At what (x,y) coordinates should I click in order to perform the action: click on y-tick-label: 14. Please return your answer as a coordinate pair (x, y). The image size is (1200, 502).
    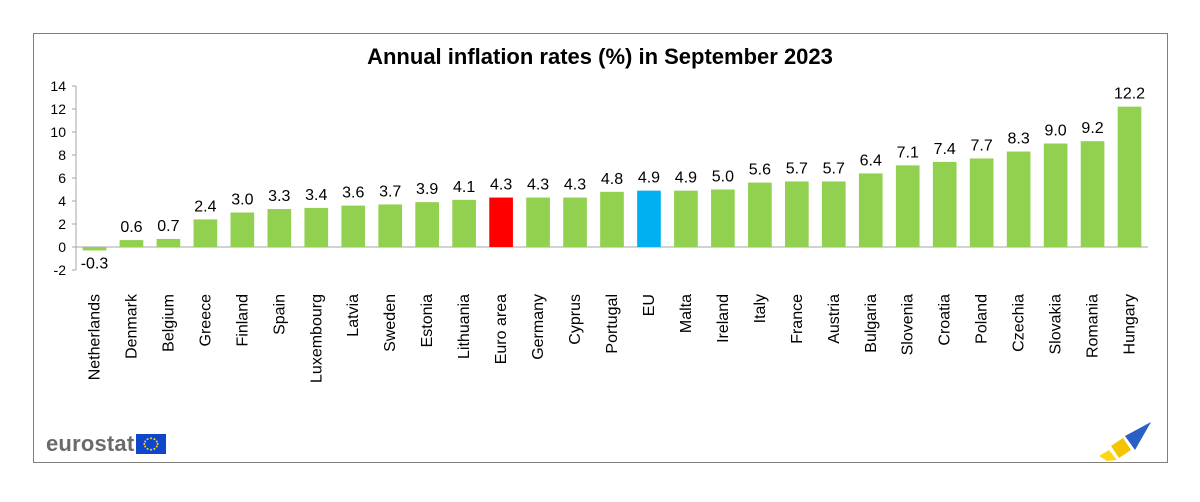
    Looking at the image, I should click on (58, 86).